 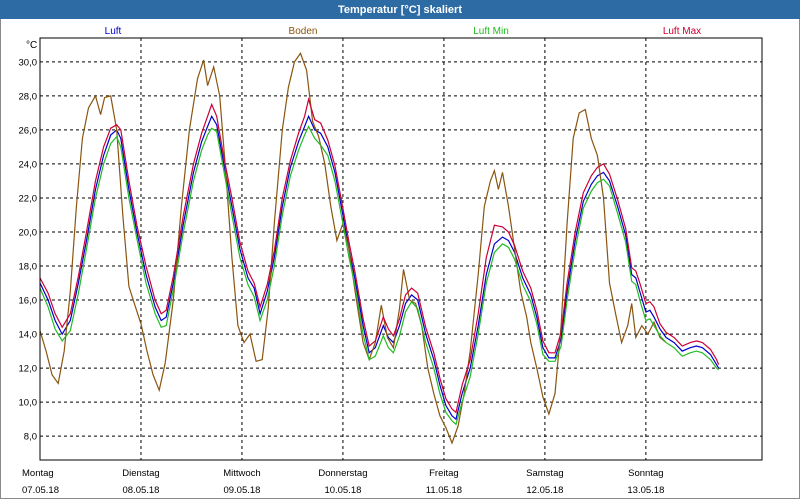 What do you see at coordinates (28, 267) in the screenshot?
I see `y-tick-label: 18,0` at bounding box center [28, 267].